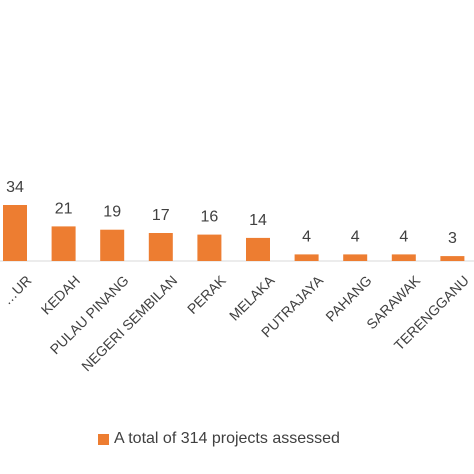  I want to click on data-label: 21, so click(64, 208).